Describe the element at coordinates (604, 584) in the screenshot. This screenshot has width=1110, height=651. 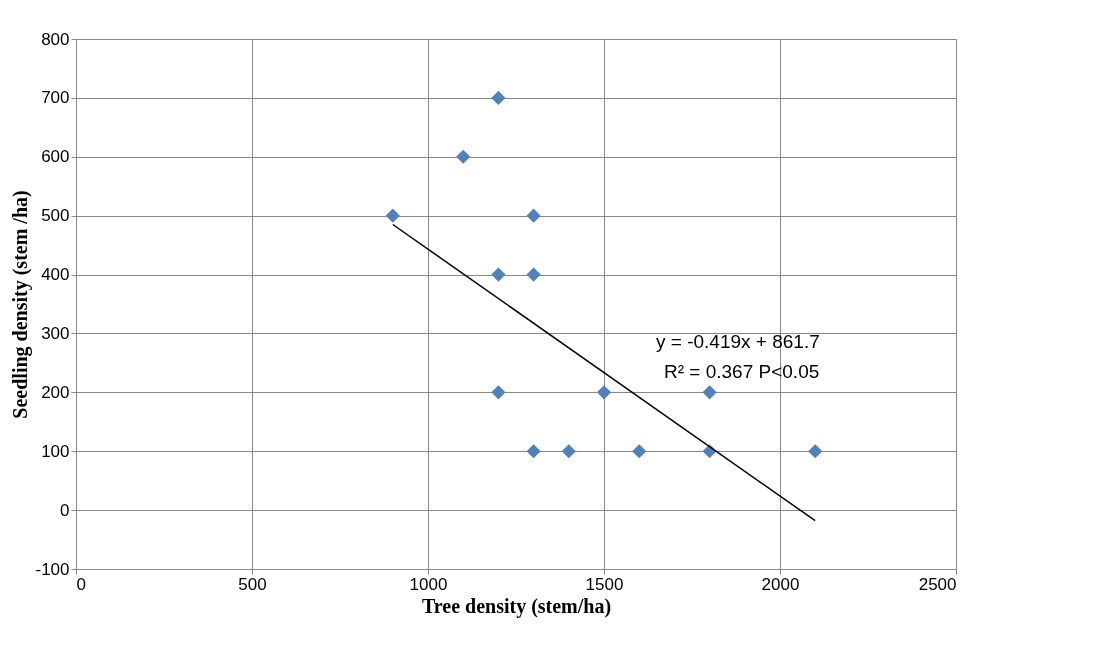
I see `x-tick-label: 1500` at that location.